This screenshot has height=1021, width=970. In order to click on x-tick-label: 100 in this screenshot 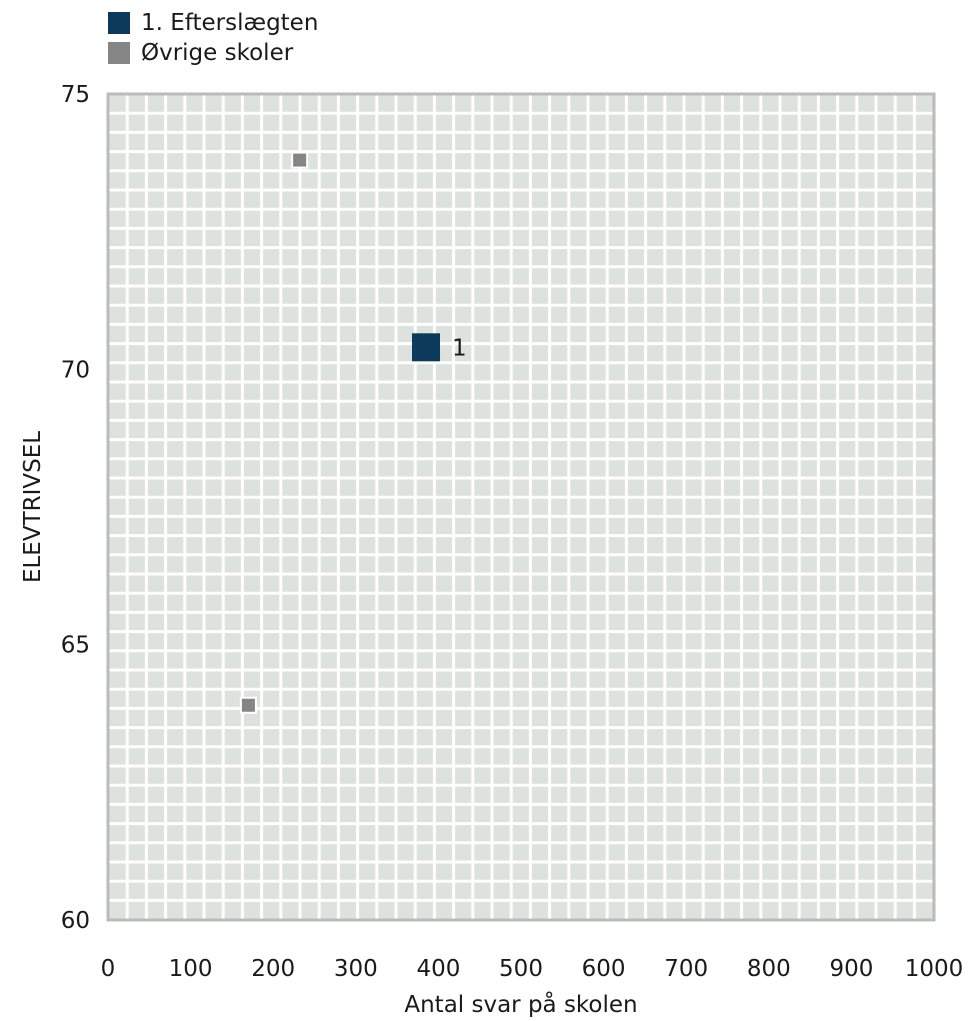, I will do `click(191, 969)`.